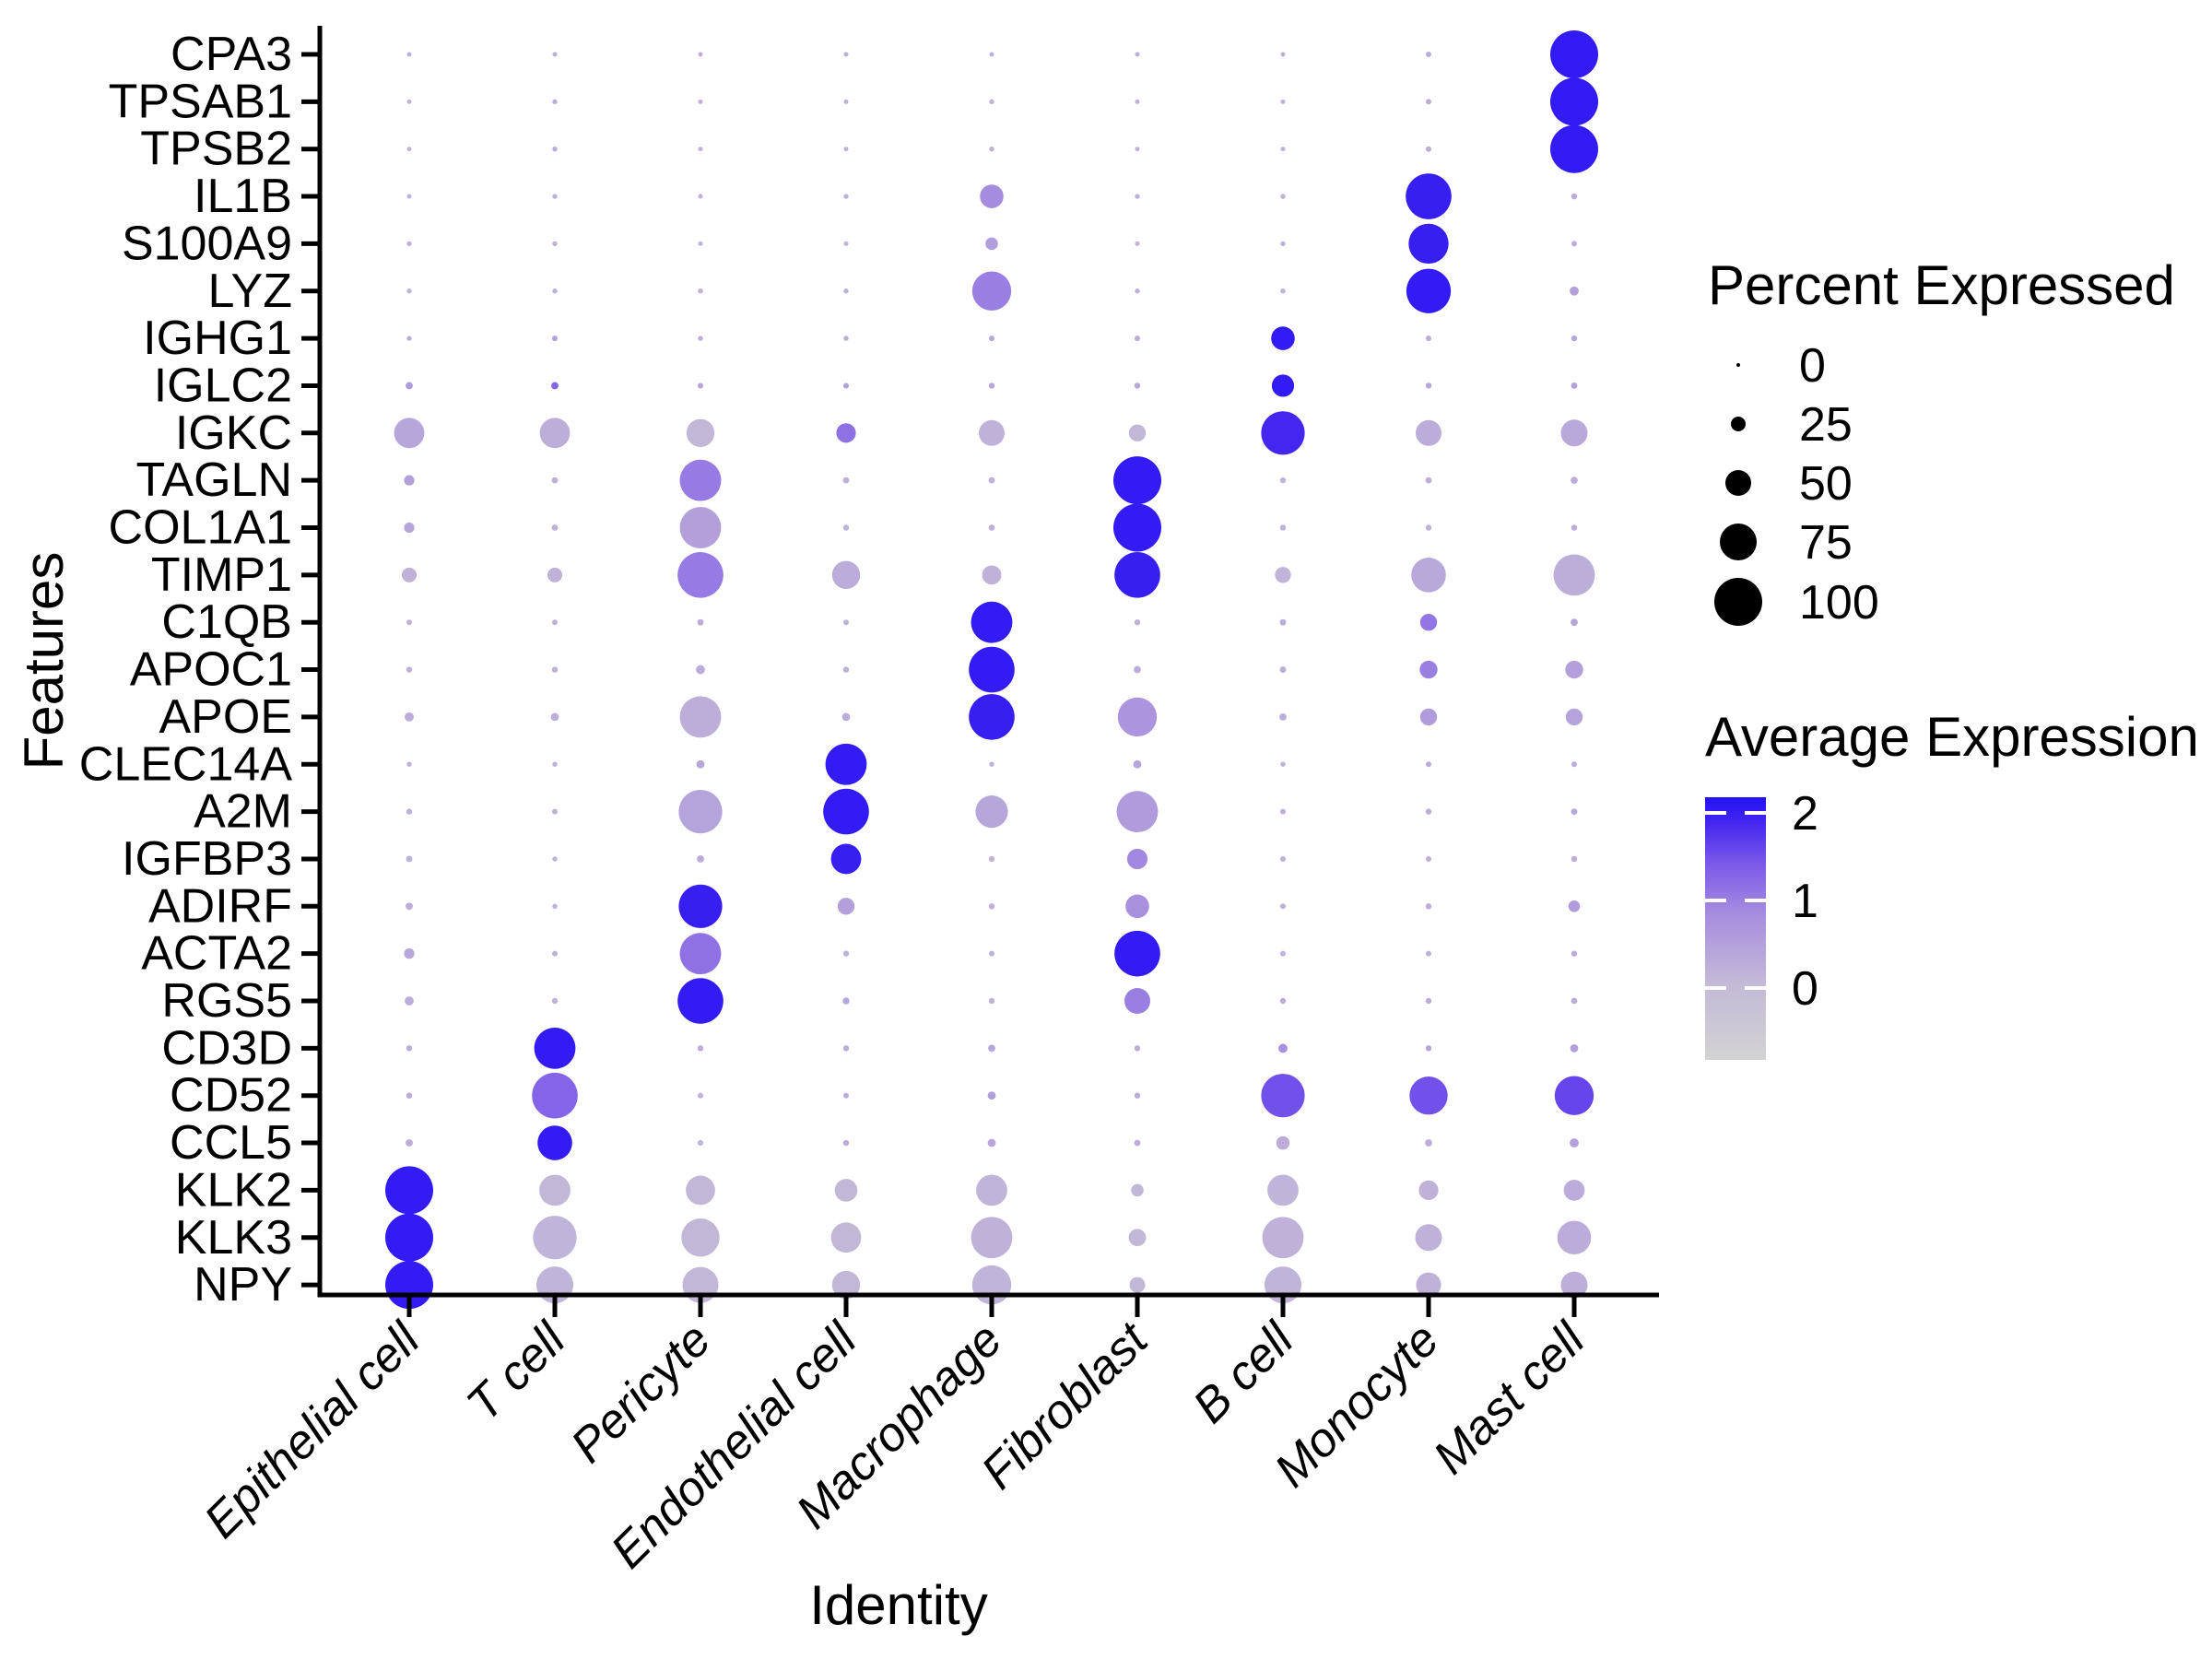 This screenshot has width=2212, height=1659. What do you see at coordinates (231, 1096) in the screenshot?
I see `gene-label: CD52` at bounding box center [231, 1096].